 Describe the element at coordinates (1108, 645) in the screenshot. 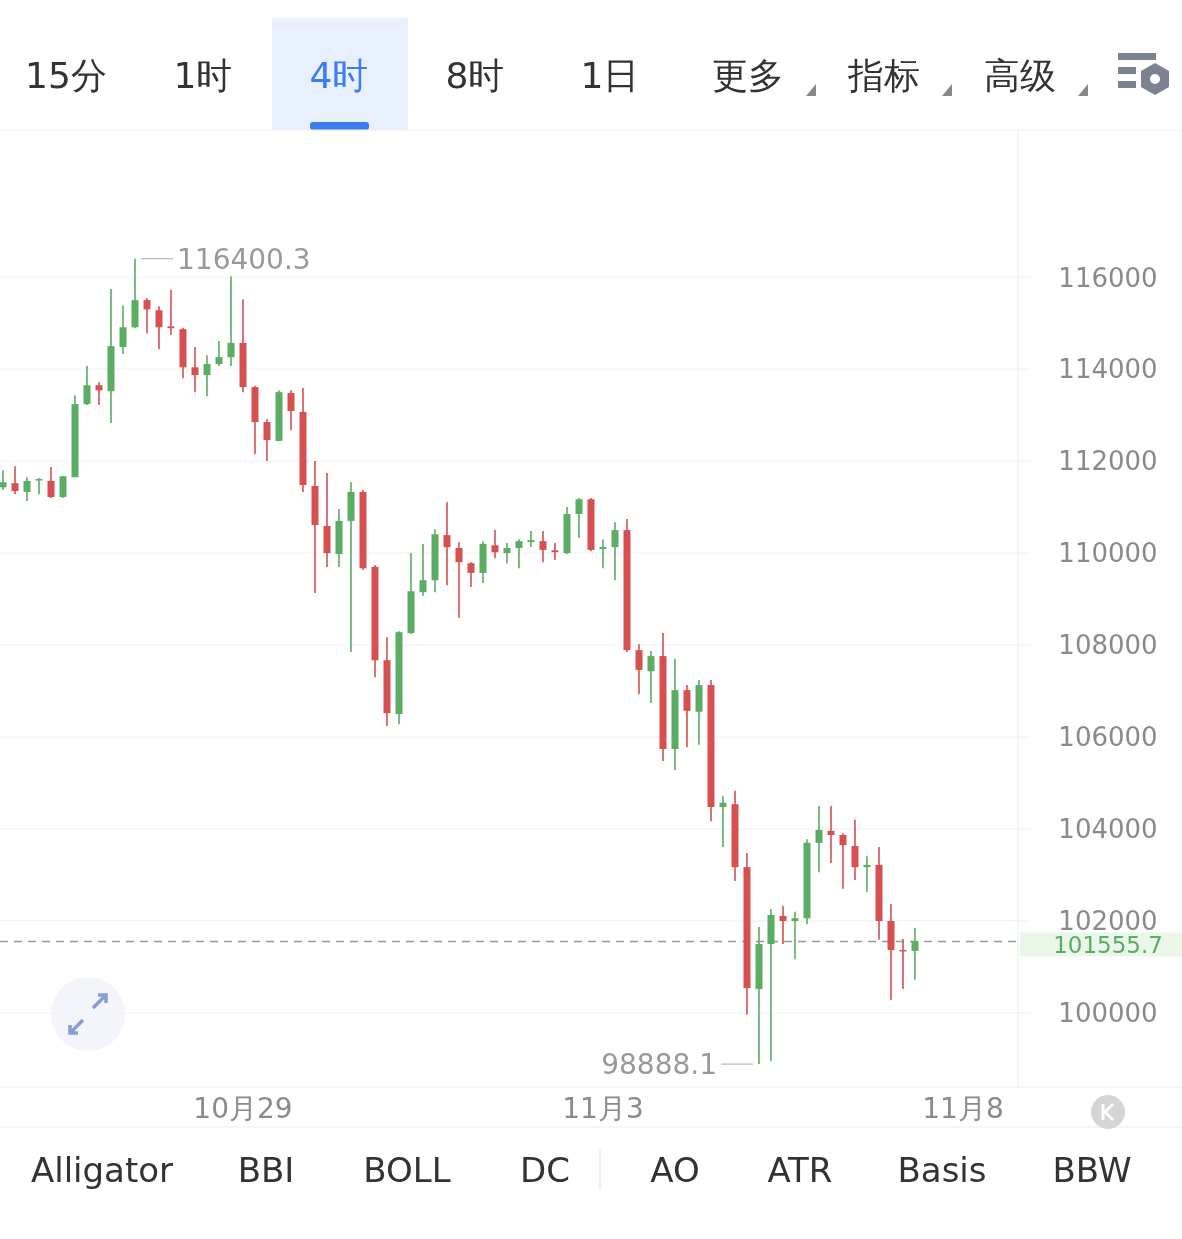

I see `y-tick-label: 108000` at that location.